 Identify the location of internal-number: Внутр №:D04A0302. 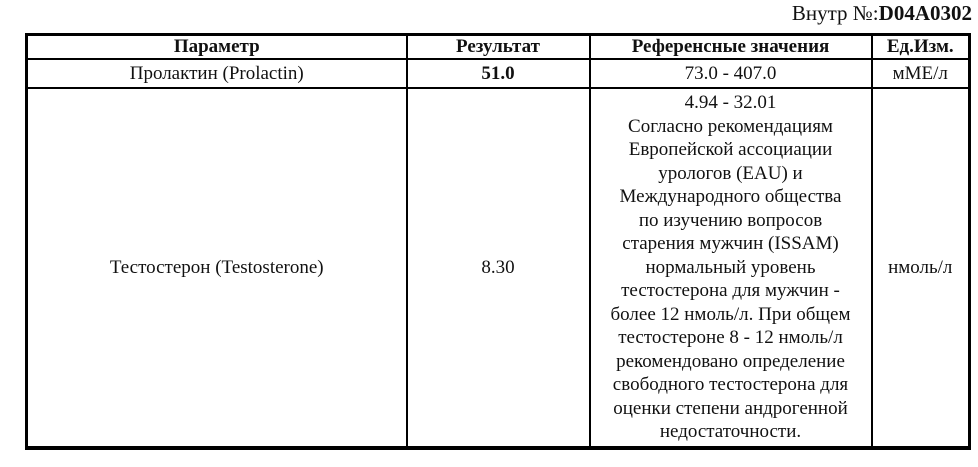
(882, 13).